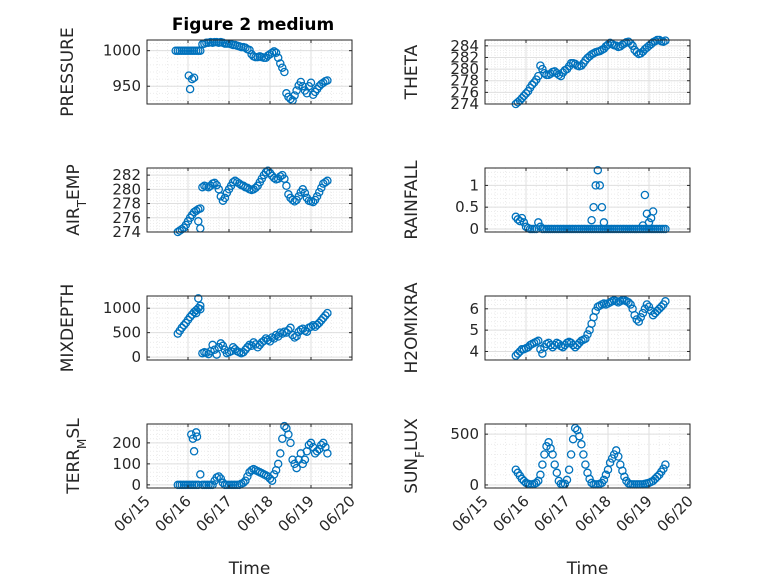 Image resolution: width=778 pixels, height=583 pixels. Describe the element at coordinates (412, 72) in the screenshot. I see `y-axis-label: THETA` at that location.